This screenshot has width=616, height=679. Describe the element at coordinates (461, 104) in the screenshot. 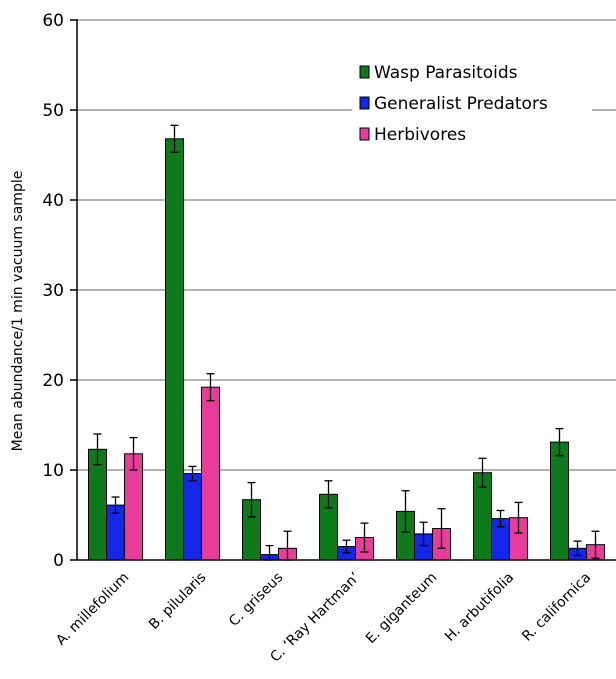

I see `legend-label: Generalist Predators` at that location.